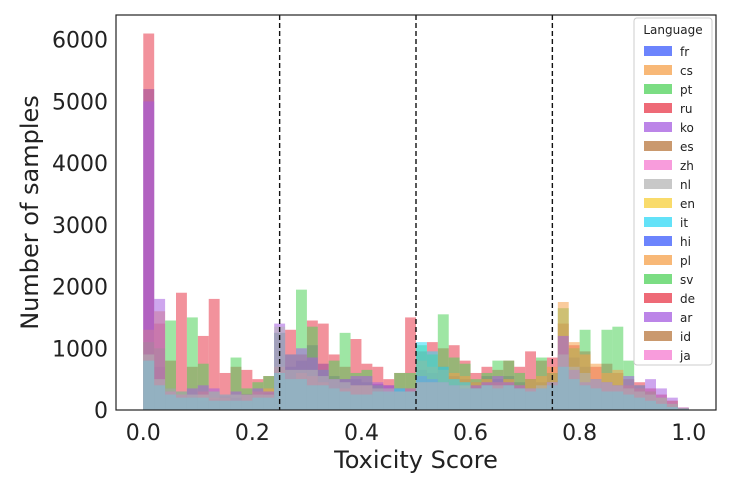  I want to click on legend-entry: ko, so click(669, 128).